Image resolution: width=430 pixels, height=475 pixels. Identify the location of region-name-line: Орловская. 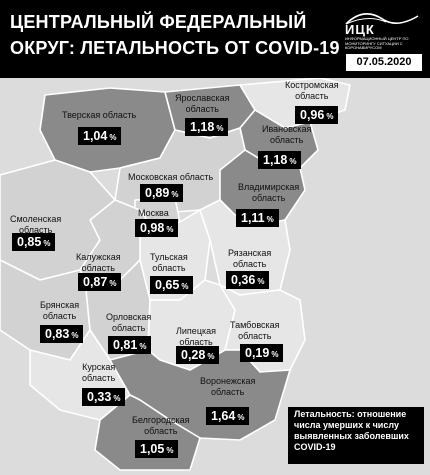
(129, 317).